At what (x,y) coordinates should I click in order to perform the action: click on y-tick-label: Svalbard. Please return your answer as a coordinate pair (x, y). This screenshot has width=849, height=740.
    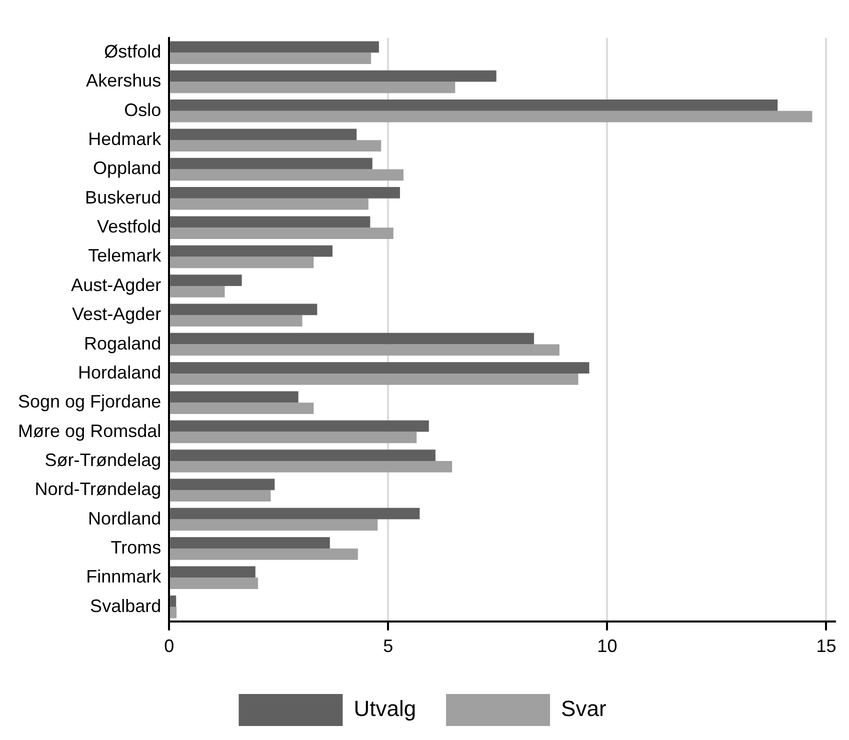
    Looking at the image, I should click on (126, 606).